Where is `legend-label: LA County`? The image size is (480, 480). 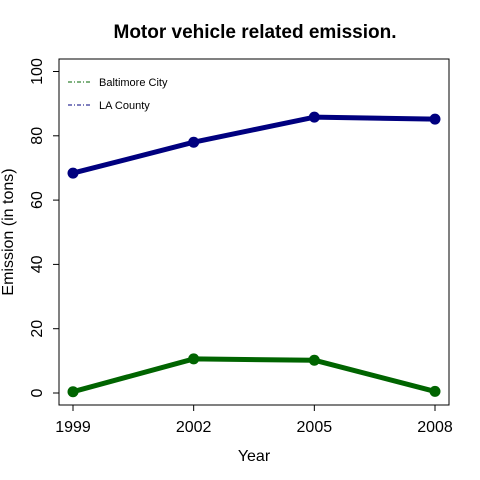
legend-label: LA County is located at coordinates (124, 106).